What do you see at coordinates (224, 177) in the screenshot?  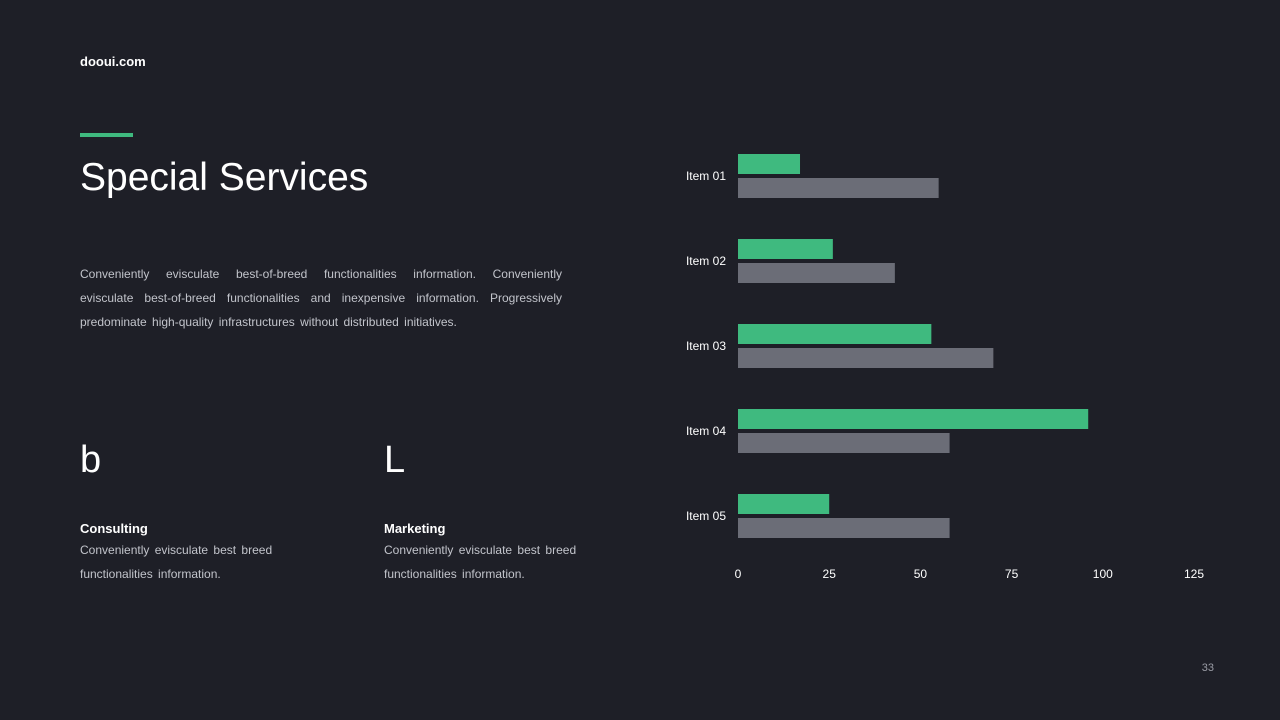 I see `page-title: Special Services` at bounding box center [224, 177].